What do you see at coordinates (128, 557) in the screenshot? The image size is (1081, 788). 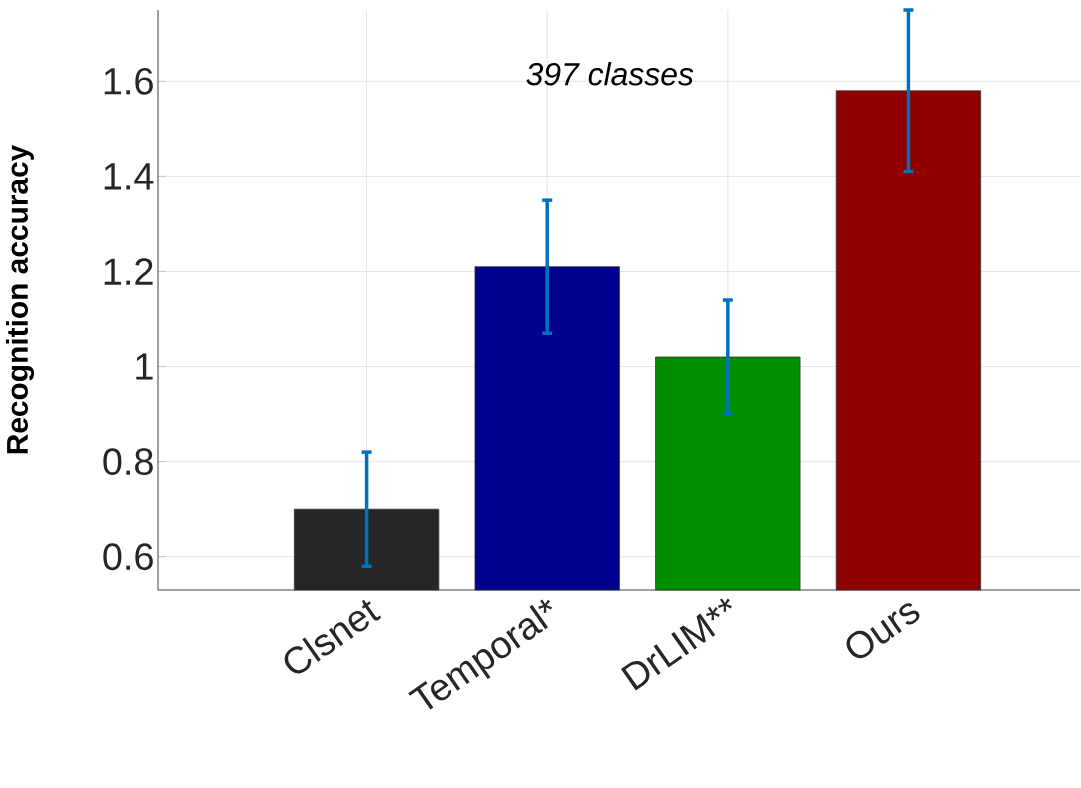 I see `y-tick-label: 0.6` at bounding box center [128, 557].